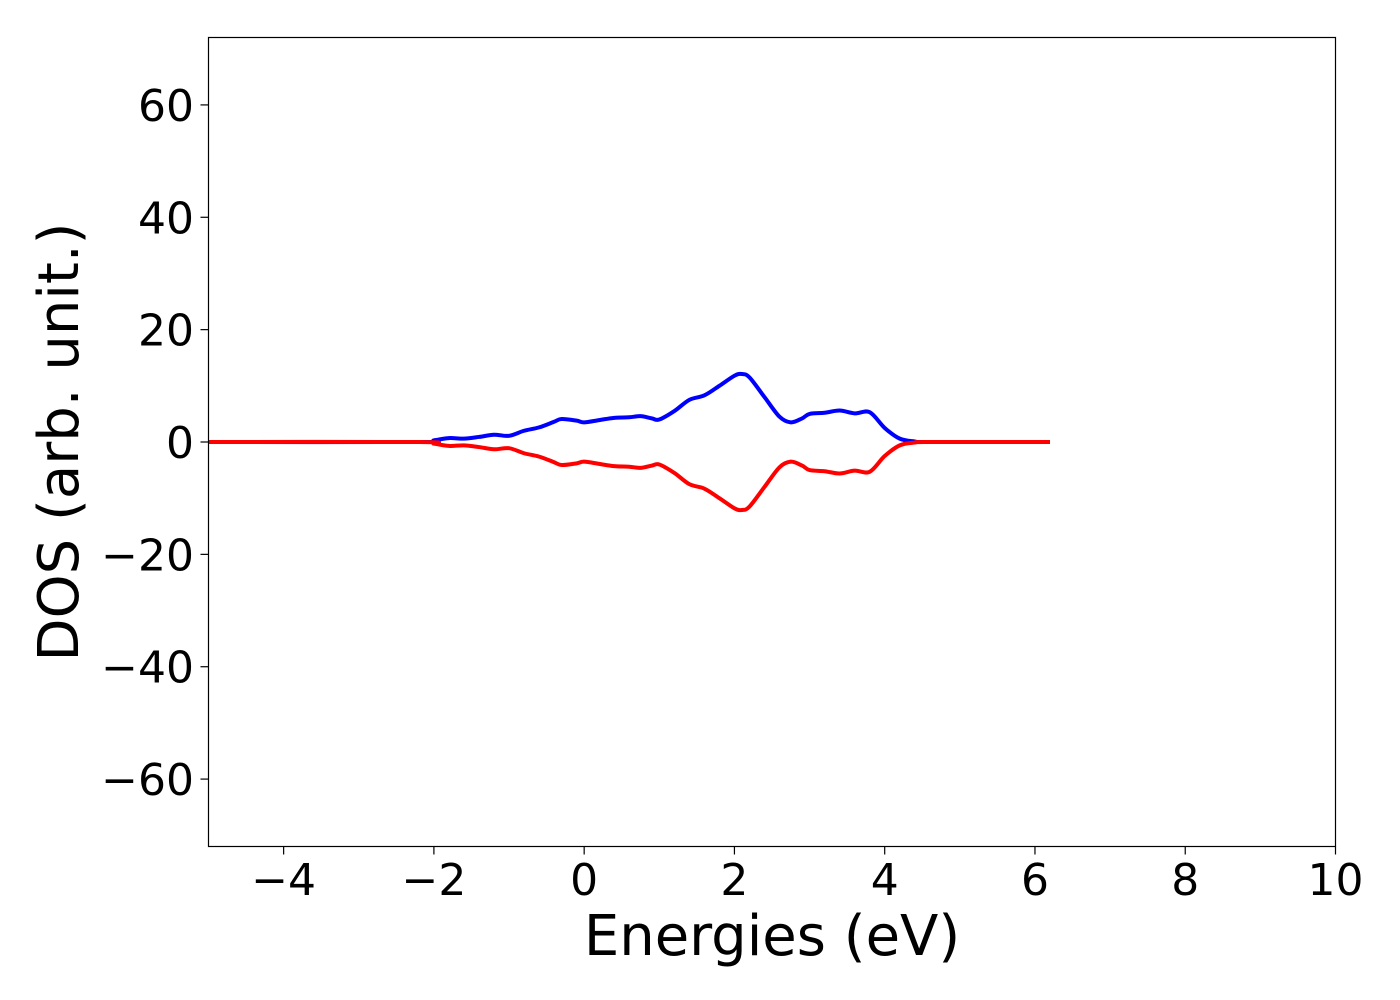  Describe the element at coordinates (147, 780) in the screenshot. I see `y-tick-label: −60` at that location.